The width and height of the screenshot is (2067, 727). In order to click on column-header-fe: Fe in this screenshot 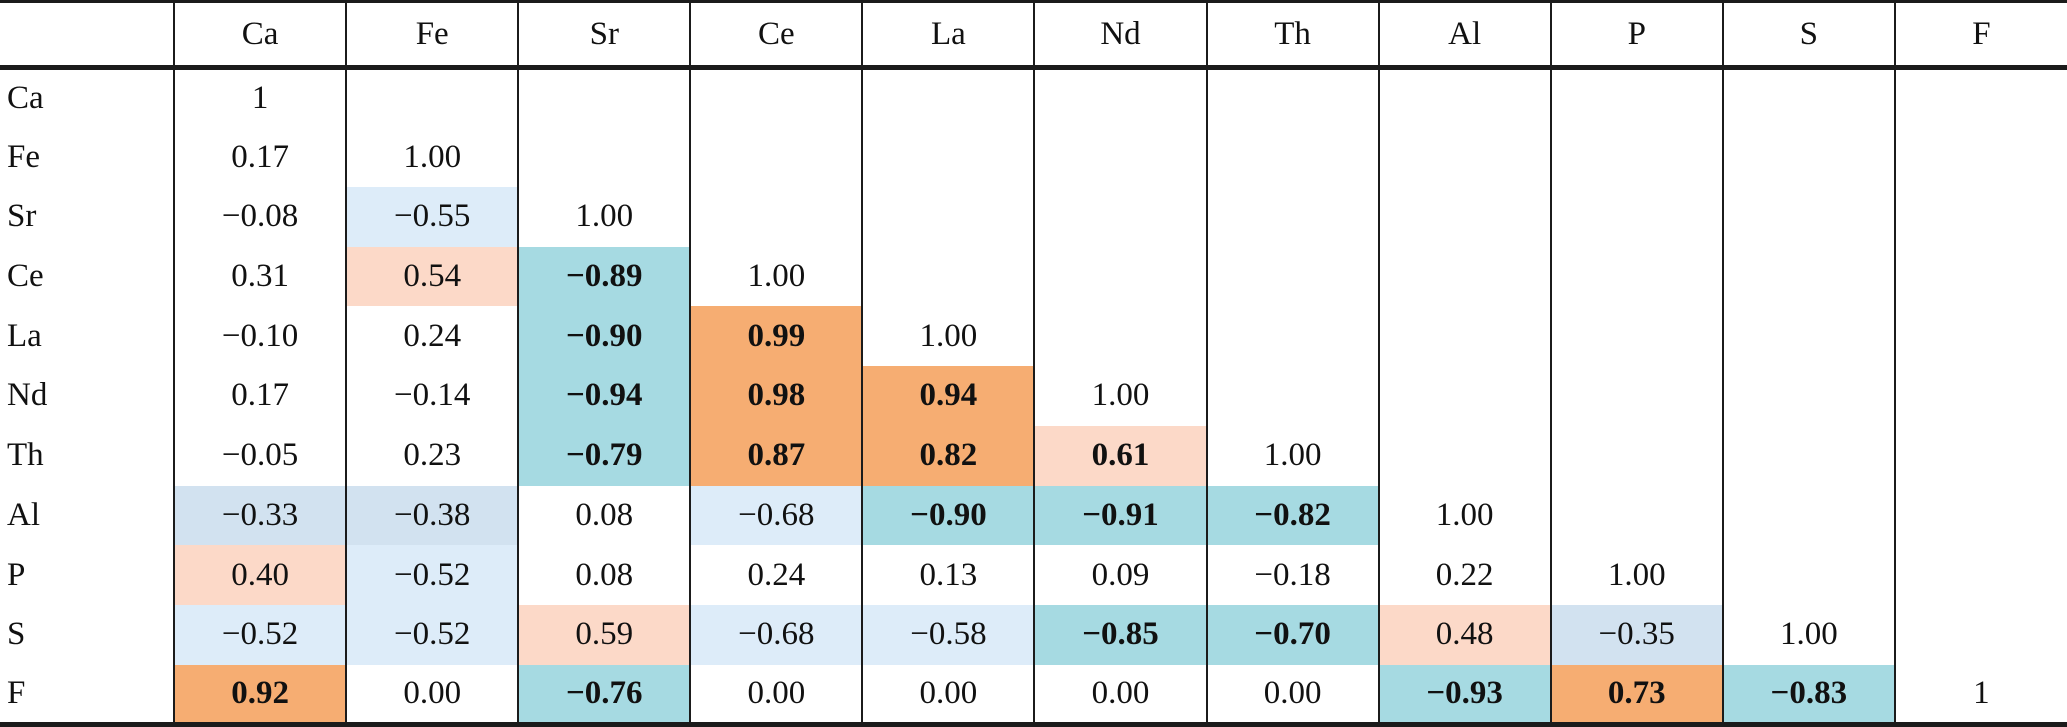, I will do `click(432, 35)`.